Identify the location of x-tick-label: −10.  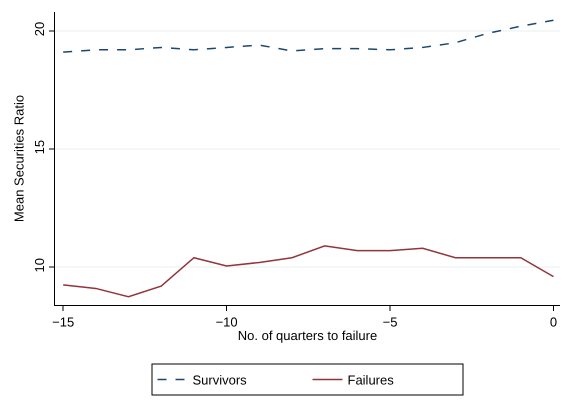
(227, 322).